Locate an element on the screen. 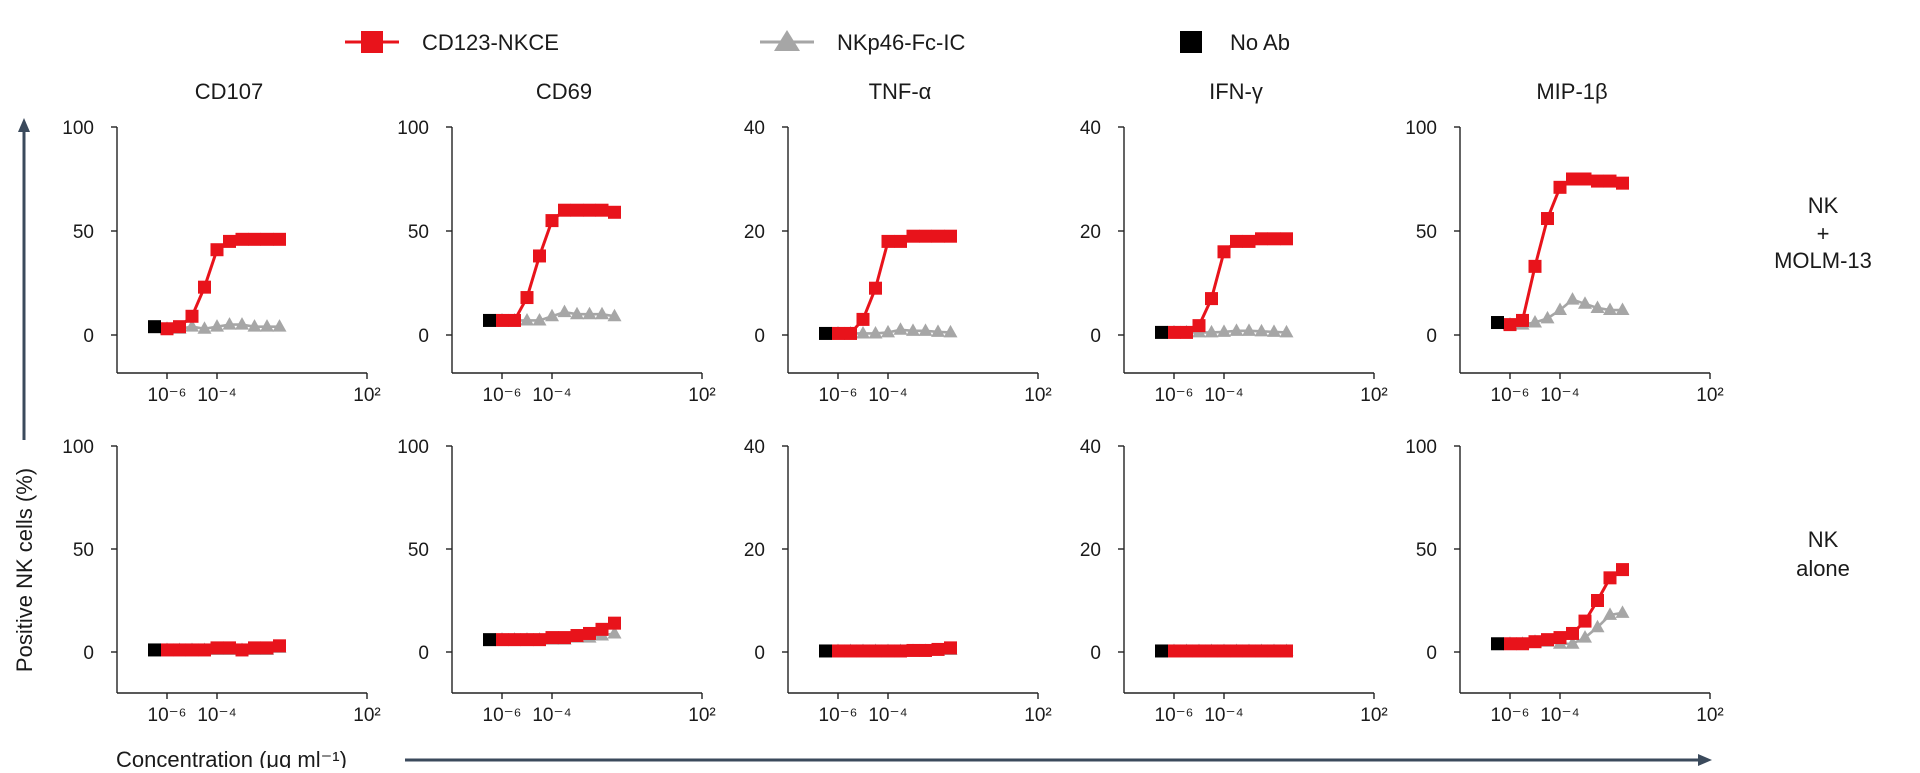 Image resolution: width=1920 pixels, height=773 pixels. panel-9-x-tick-label-1: 10⁻⁴ is located at coordinates (1559, 715).